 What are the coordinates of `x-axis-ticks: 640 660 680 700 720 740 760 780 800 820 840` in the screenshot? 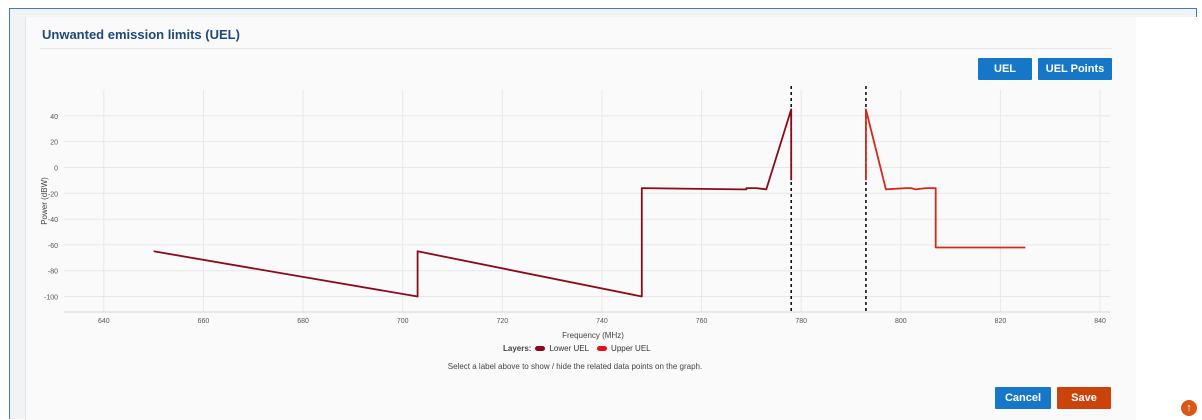 It's located at (602, 321).